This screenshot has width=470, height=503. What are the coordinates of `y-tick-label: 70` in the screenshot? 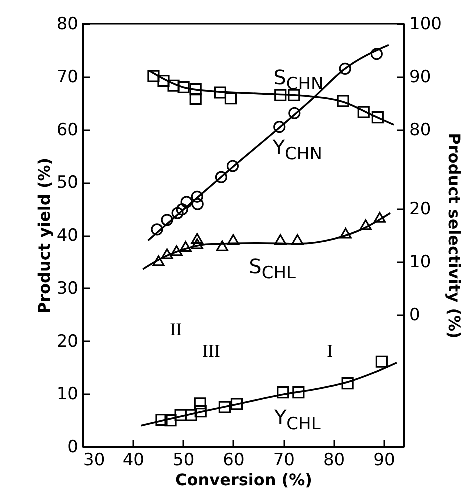 It's located at (67, 77).